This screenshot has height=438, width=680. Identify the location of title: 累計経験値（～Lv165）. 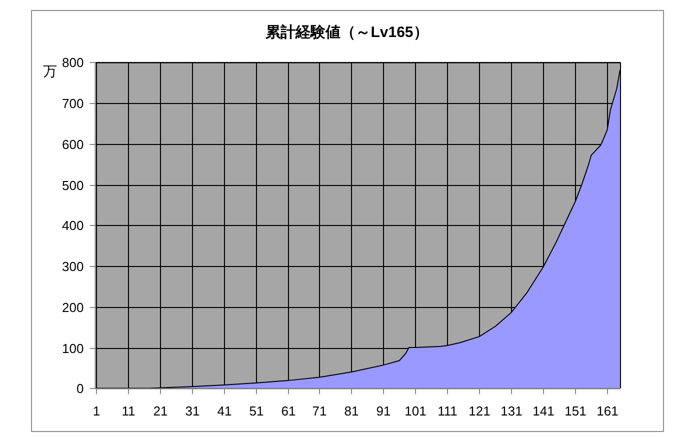
(347, 32).